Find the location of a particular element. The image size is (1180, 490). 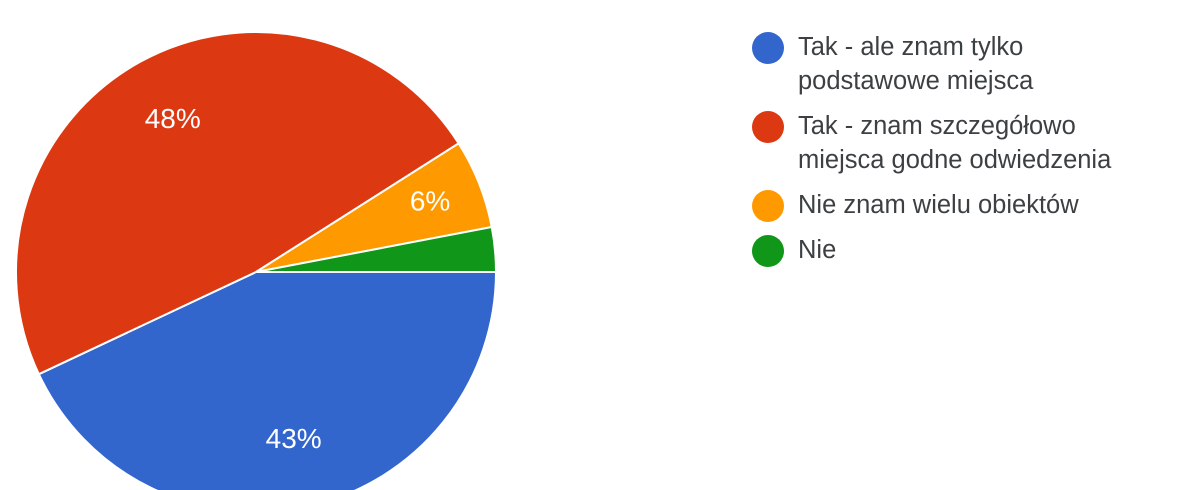

pie-slice is located at coordinates (376, 249).